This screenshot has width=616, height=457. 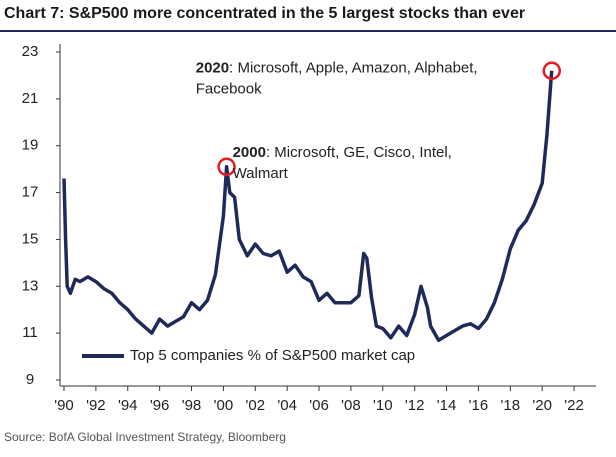 What do you see at coordinates (415, 405) in the screenshot?
I see `x-tick-label: '12` at bounding box center [415, 405].